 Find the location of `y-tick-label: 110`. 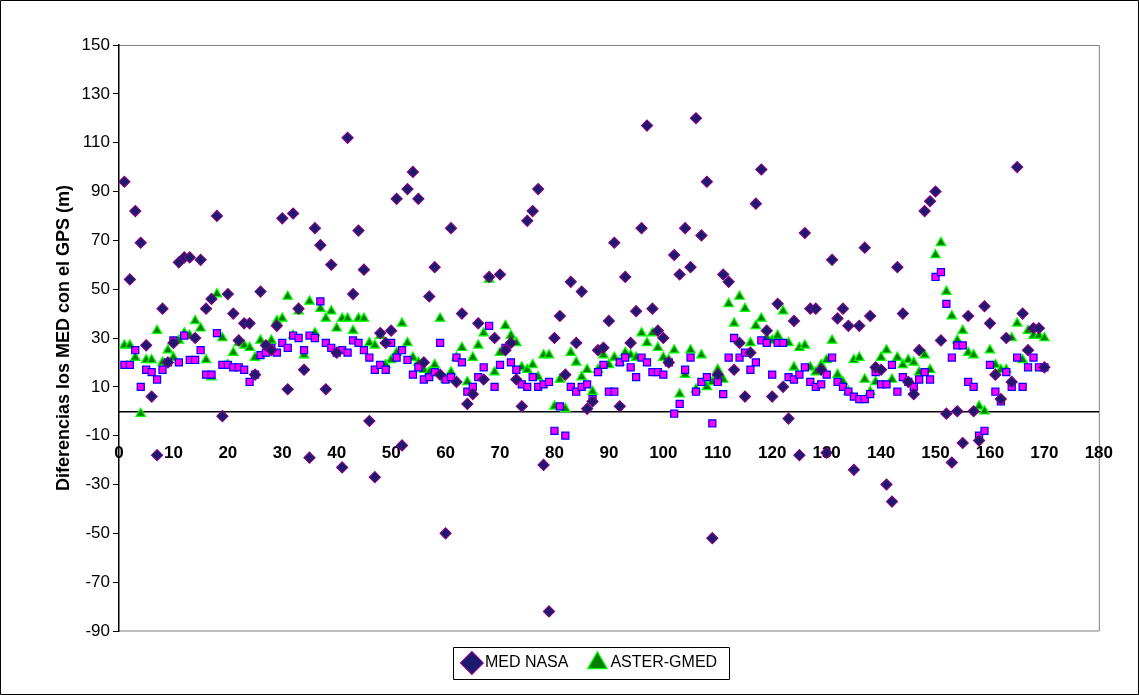

y-tick-label: 110 is located at coordinates (96, 142).